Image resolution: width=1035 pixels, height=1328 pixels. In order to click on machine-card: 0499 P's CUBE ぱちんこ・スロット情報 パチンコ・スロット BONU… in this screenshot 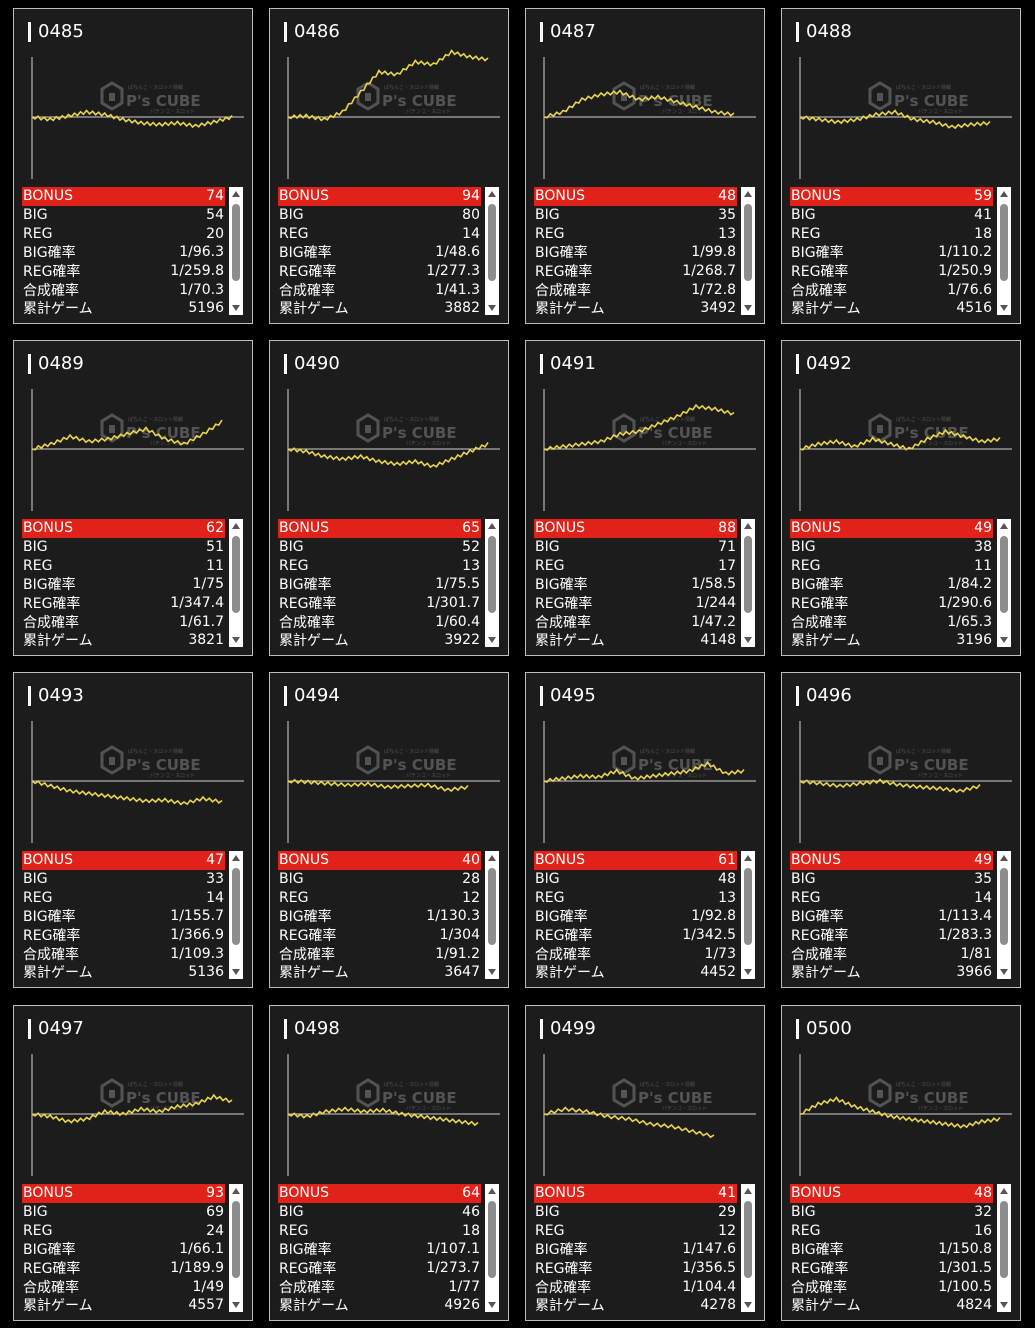, I will do `click(645, 1163)`.